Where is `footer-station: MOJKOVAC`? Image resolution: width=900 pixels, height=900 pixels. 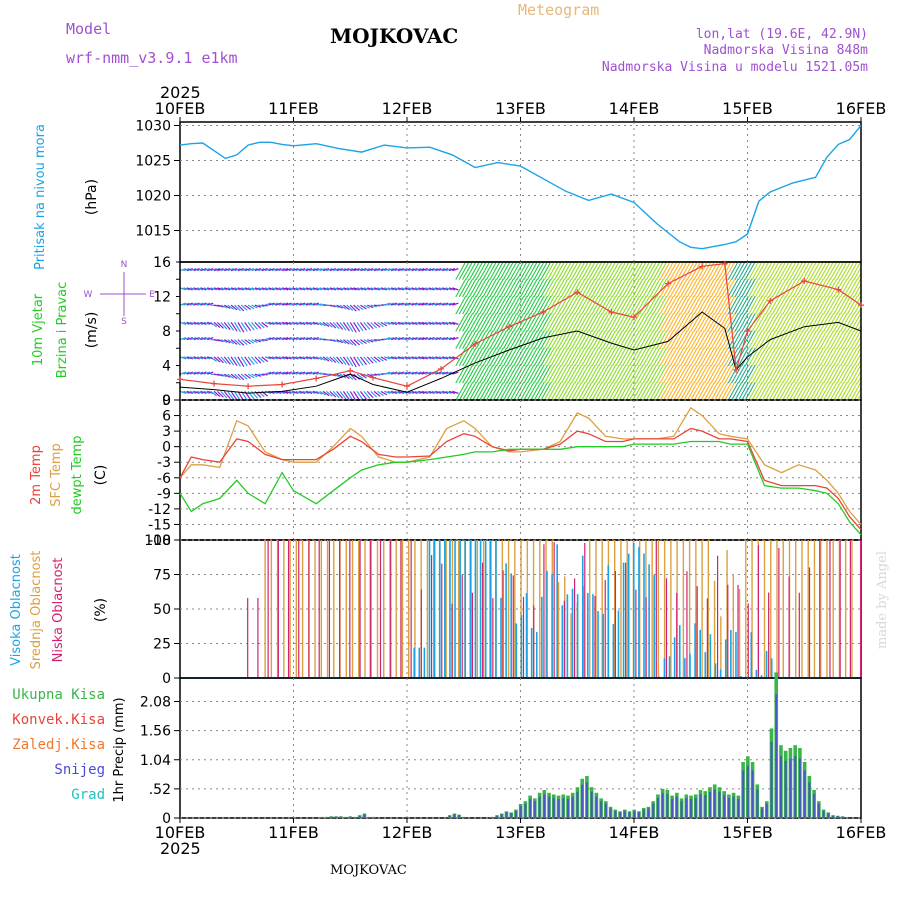
footer-station: MOJKOVAC is located at coordinates (368, 870).